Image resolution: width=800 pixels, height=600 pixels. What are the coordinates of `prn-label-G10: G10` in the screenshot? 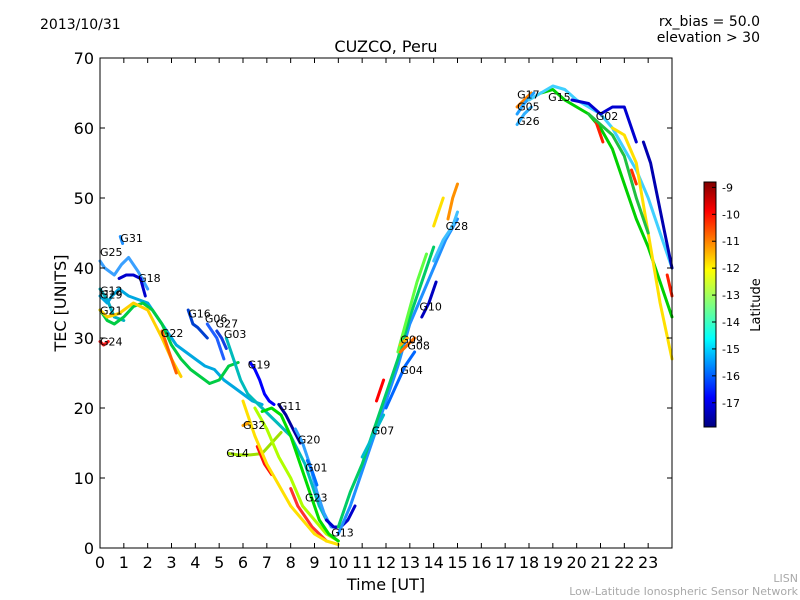 It's located at (430, 307).